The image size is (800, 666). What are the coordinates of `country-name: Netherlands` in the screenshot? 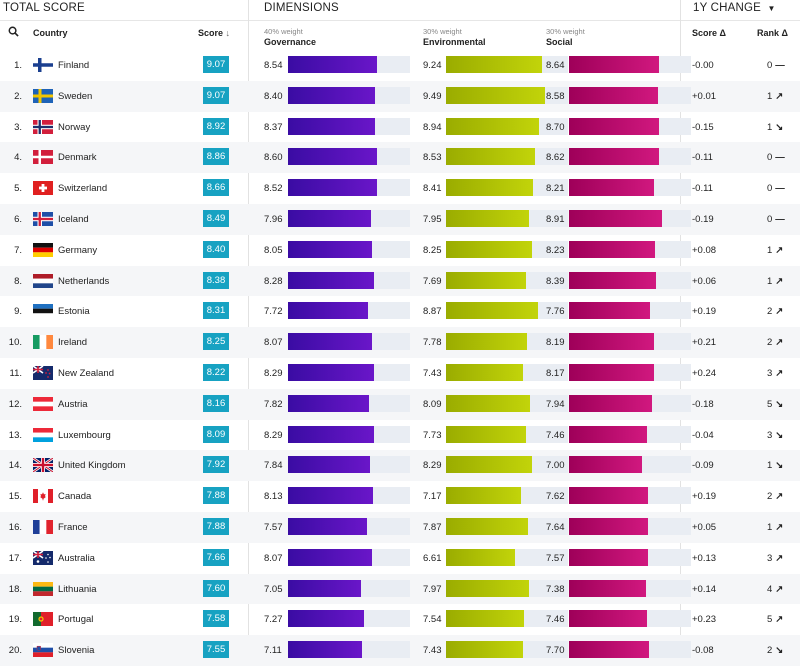 It's located at (84, 281).